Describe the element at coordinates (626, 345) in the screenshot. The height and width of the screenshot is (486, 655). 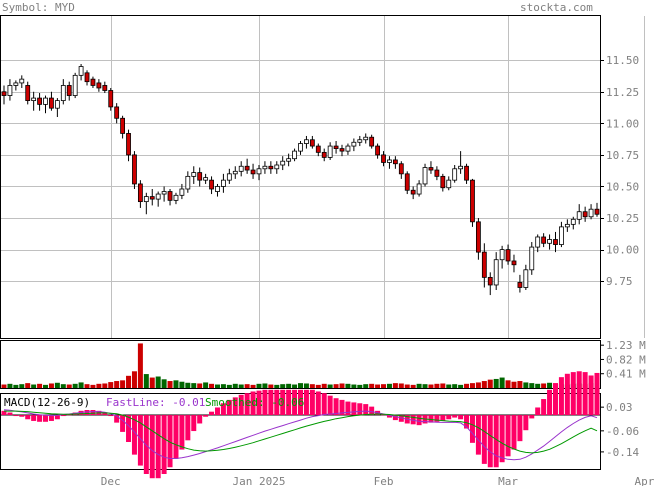
I see `volume-tick-label: 1.23 M` at that location.